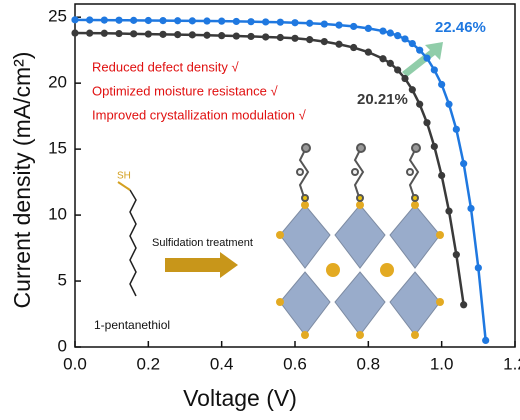 This screenshot has height=420, width=520. I want to click on y-axis-label: Current density (mA/cm²), so click(22, 180).